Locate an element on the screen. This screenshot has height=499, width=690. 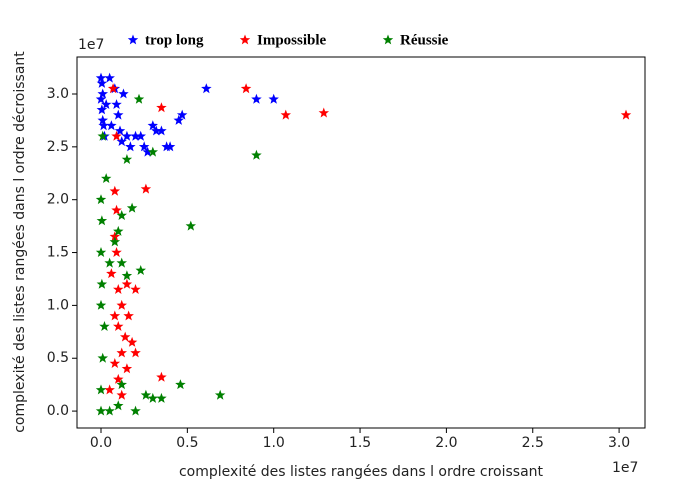
y-offset: 1e7 is located at coordinates (91, 45).